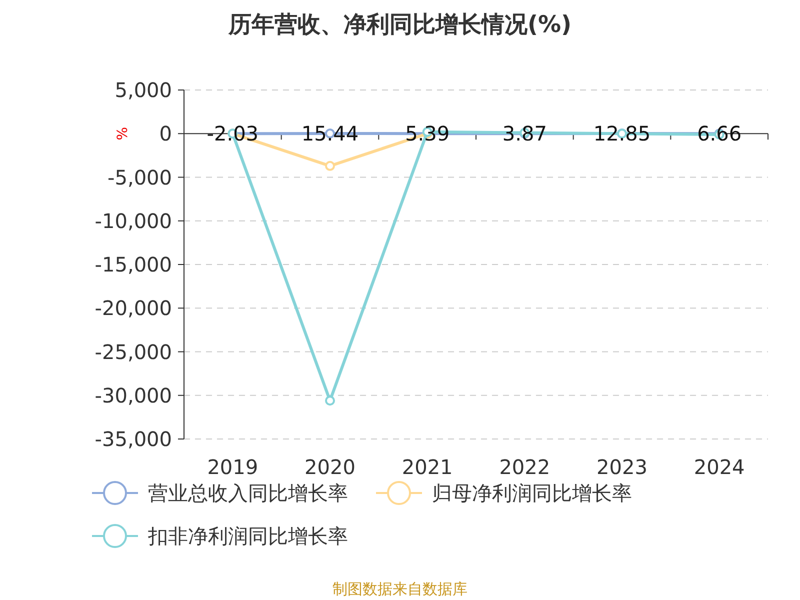 This screenshot has height=600, width=800. I want to click on y-tick-label: -20,000, so click(133, 308).